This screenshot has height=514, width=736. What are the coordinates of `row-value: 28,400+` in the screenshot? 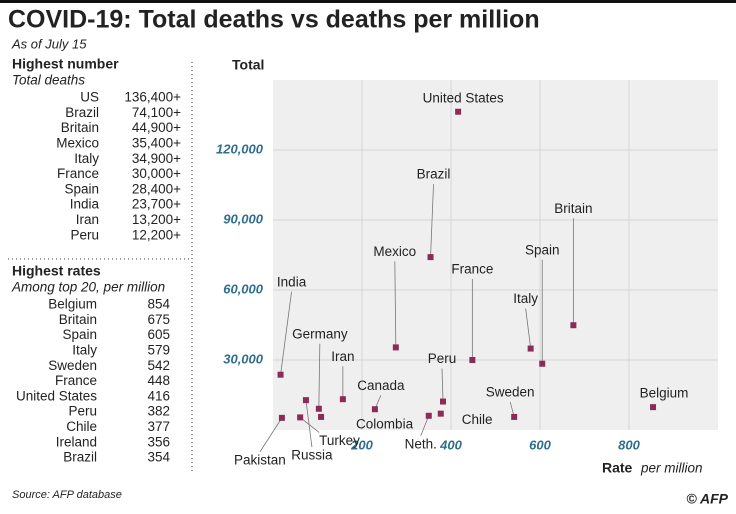 It's located at (156, 188).